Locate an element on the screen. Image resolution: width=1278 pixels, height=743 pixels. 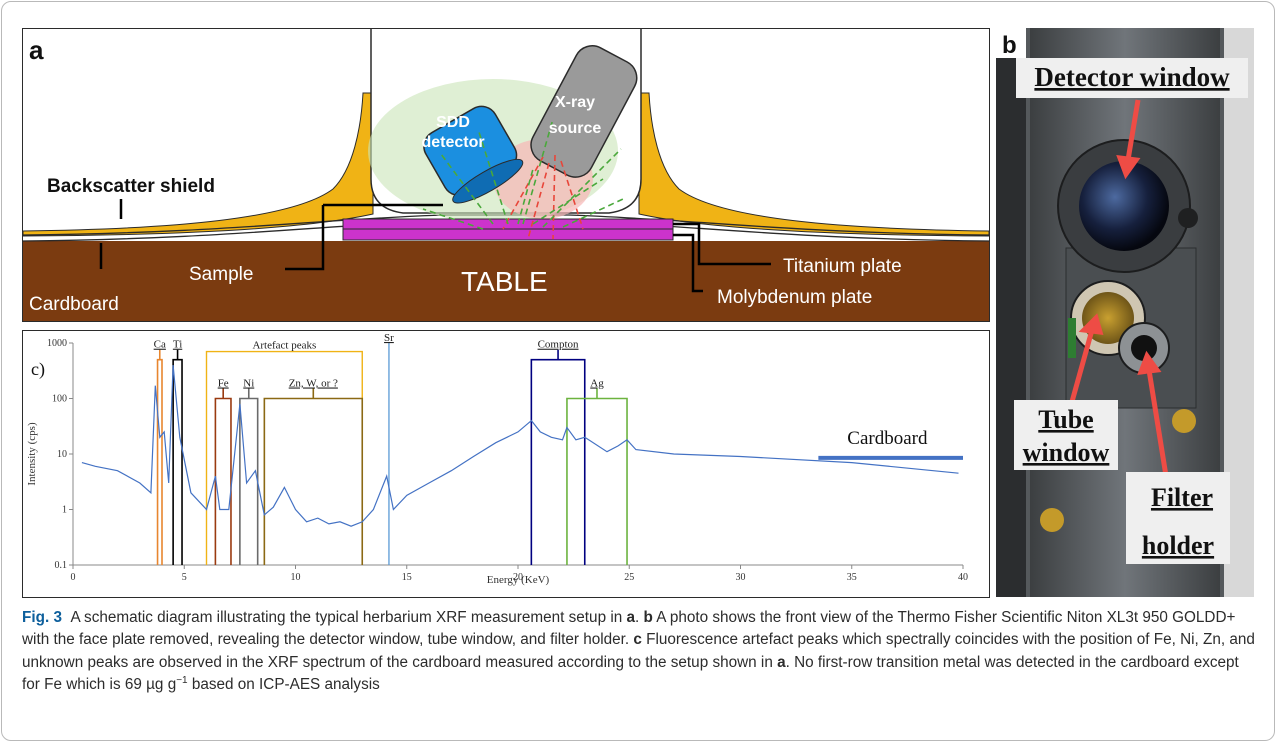
y-tick-label: 1000 is located at coordinates (57, 343).